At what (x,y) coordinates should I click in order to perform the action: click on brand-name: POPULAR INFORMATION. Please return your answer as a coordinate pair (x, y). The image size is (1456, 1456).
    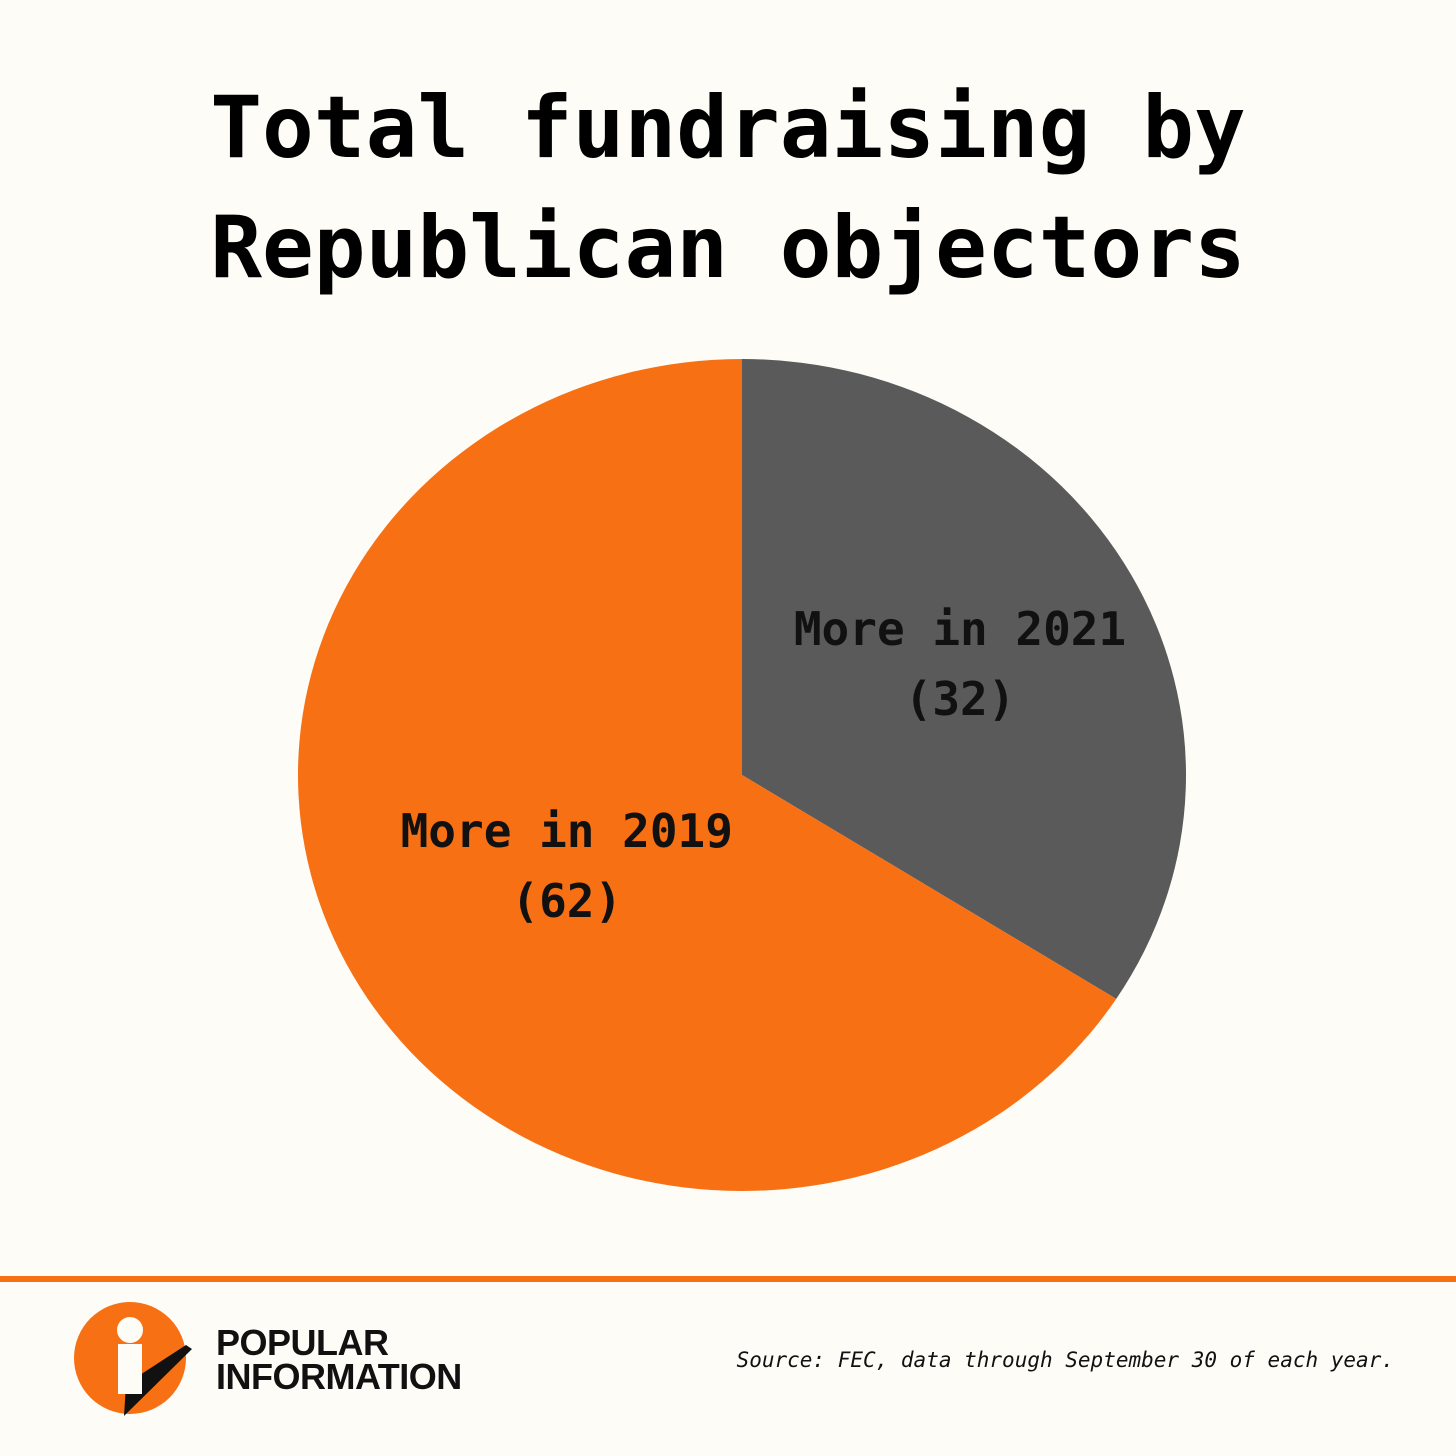
    Looking at the image, I should click on (339, 1359).